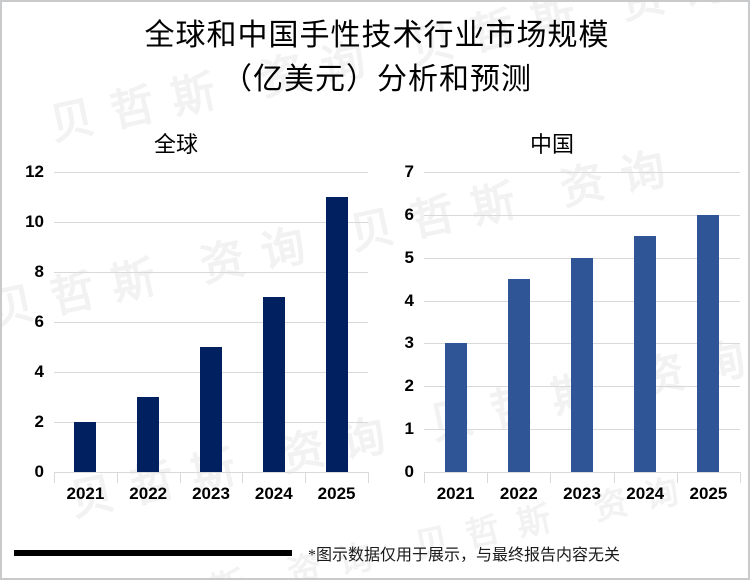 The image size is (750, 580). I want to click on x-ticks-china, so click(582, 477).